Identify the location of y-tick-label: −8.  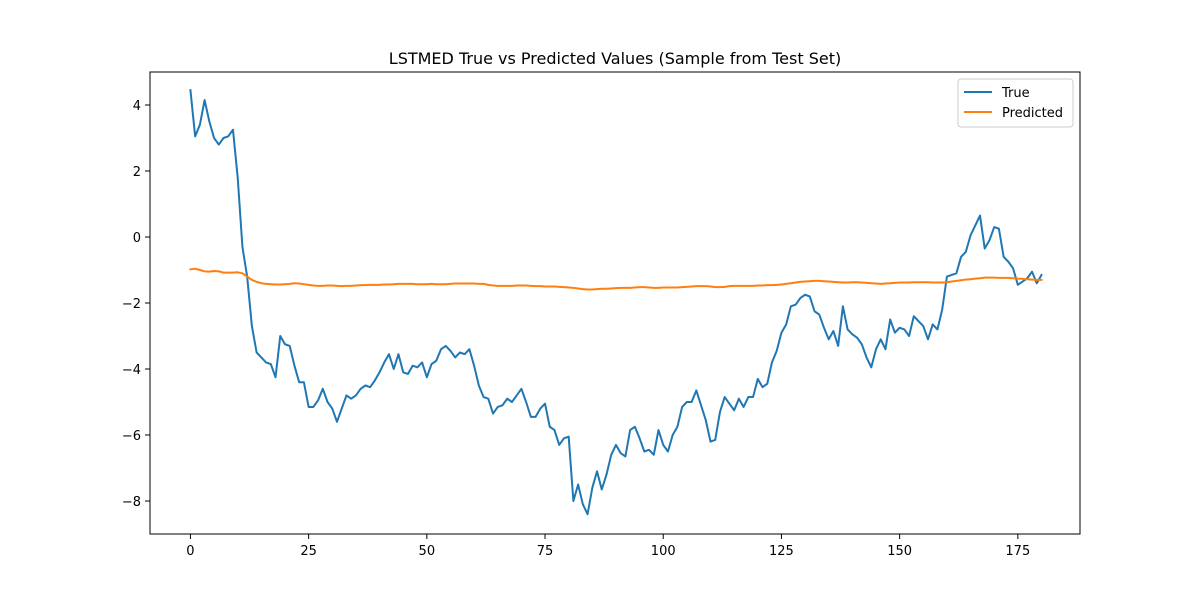
(131, 502).